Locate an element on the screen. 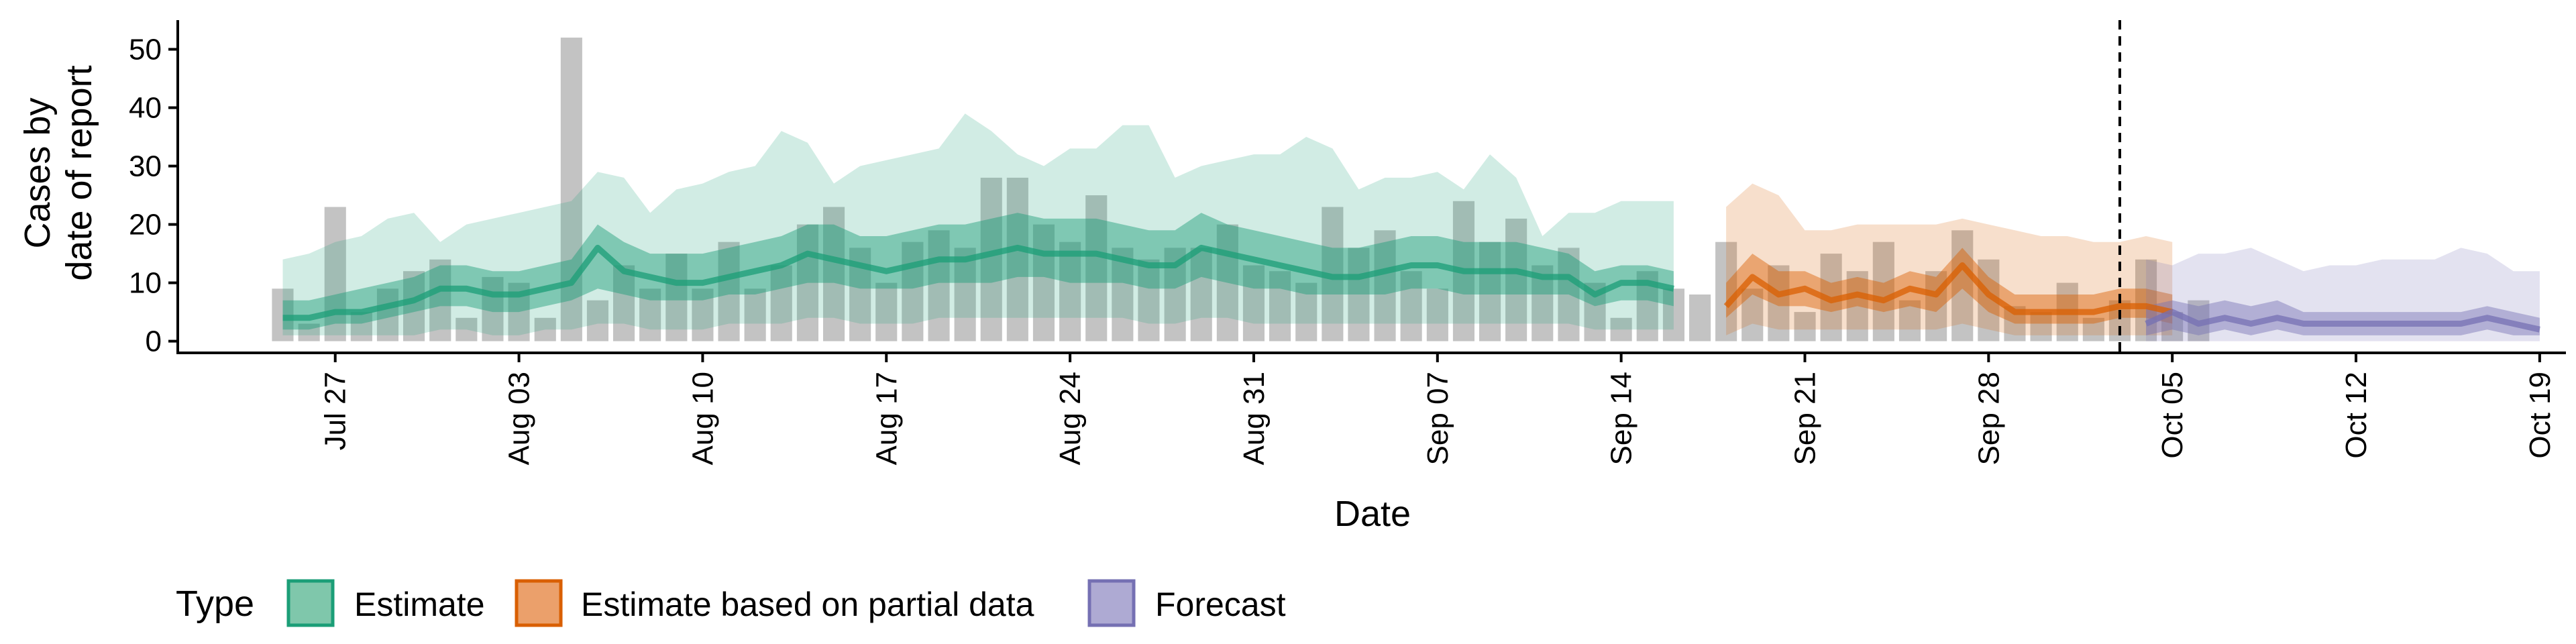 This screenshot has height=644, width=2576. y-axis-ticks: 0 10 20 30 40 50 is located at coordinates (153, 196).